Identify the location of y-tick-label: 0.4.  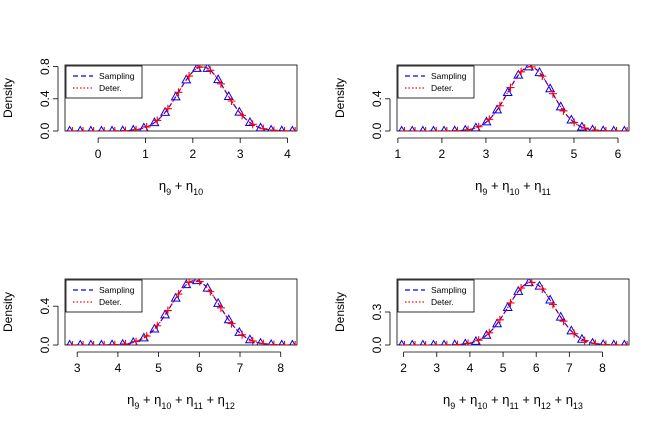
(377, 98).